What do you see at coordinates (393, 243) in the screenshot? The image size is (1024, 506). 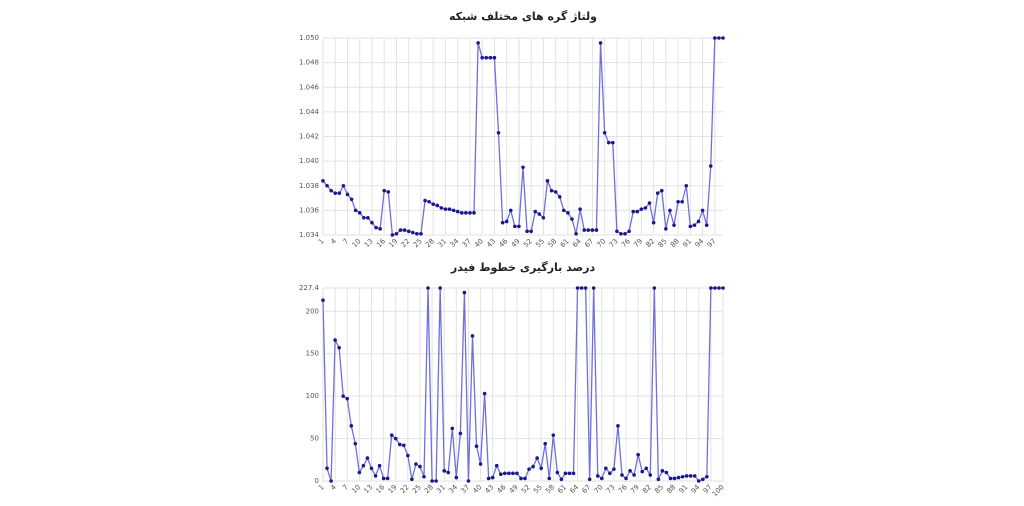 I see `x-tick-label: 19` at bounding box center [393, 243].